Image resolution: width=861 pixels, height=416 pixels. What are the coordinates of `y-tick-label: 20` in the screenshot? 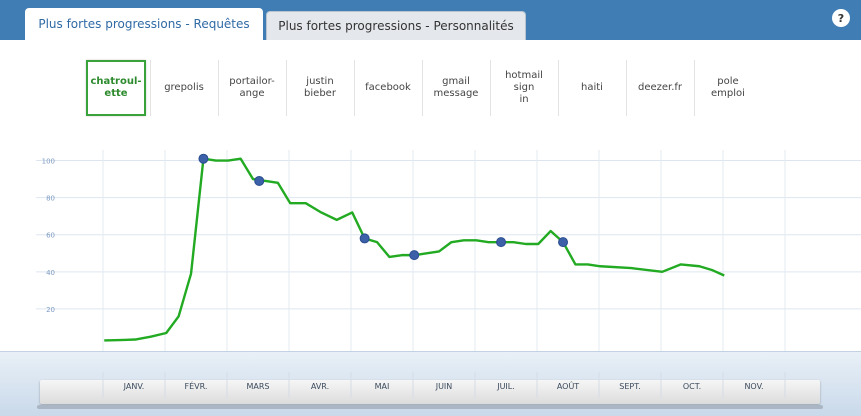 It's located at (50, 310).